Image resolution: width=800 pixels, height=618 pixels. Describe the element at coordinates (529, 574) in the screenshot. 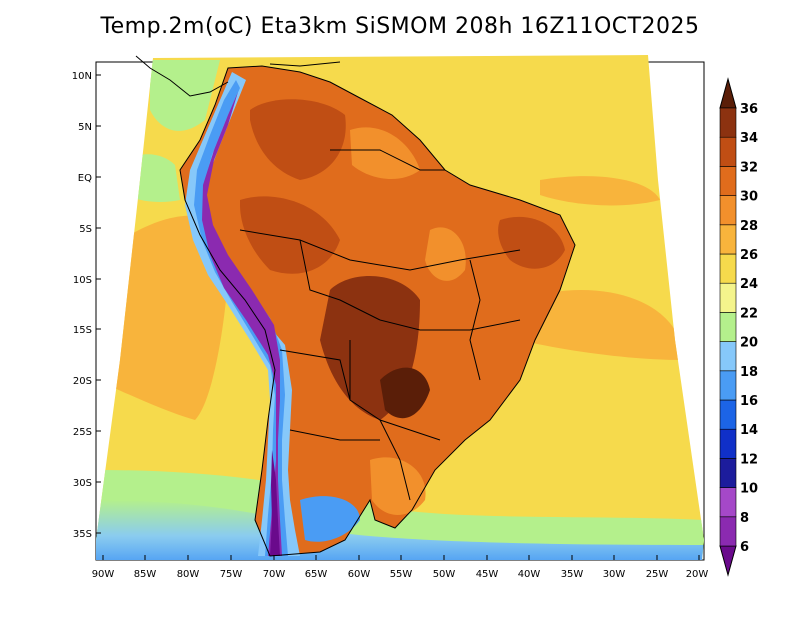

I see `x-tick-label: 40W` at that location.